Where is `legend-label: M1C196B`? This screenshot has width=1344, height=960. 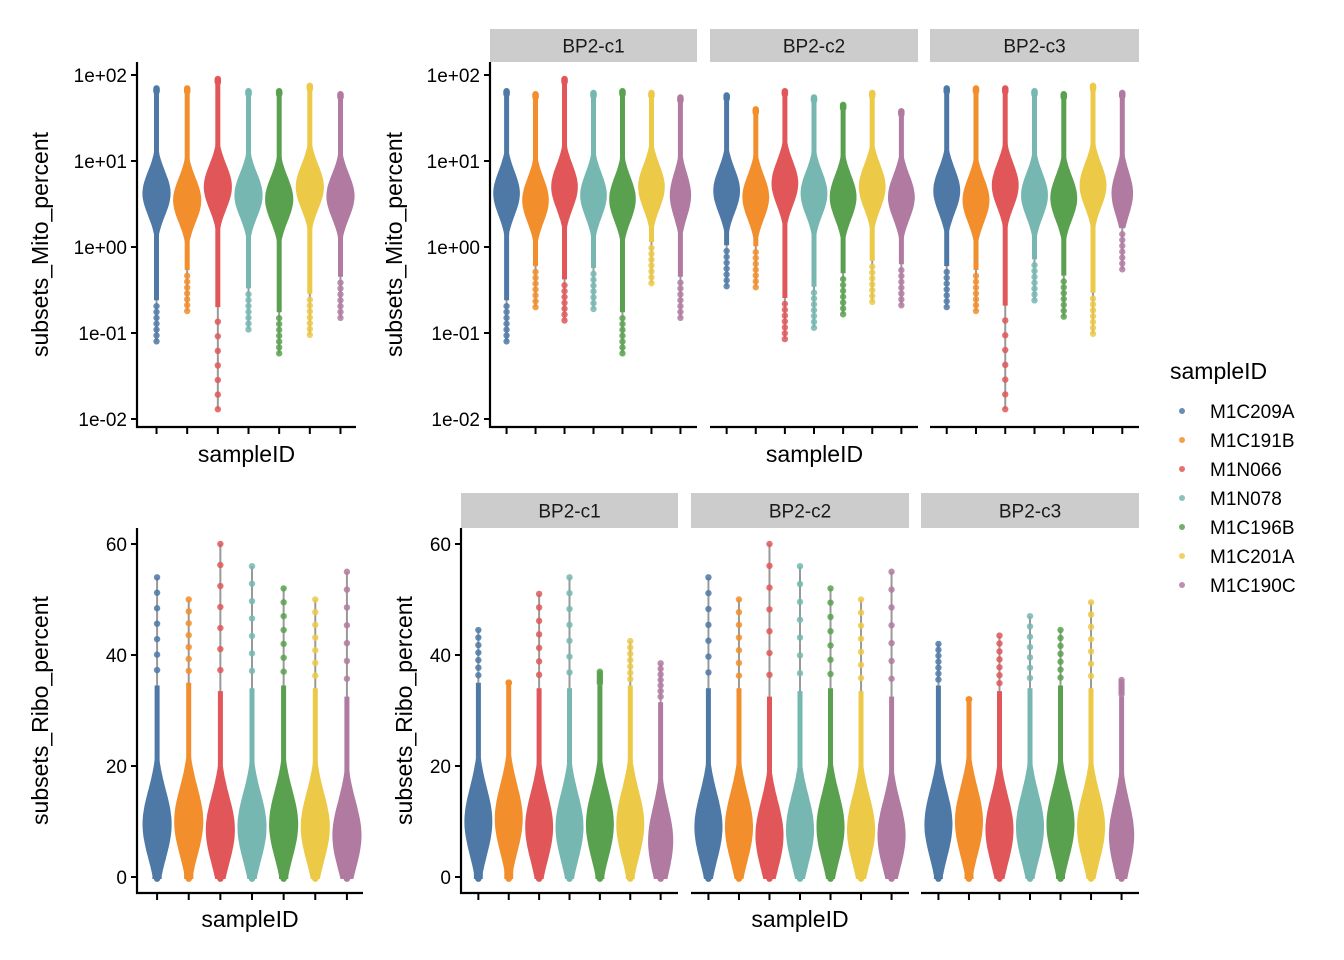 legend-label: M1C196B is located at coordinates (1252, 528).